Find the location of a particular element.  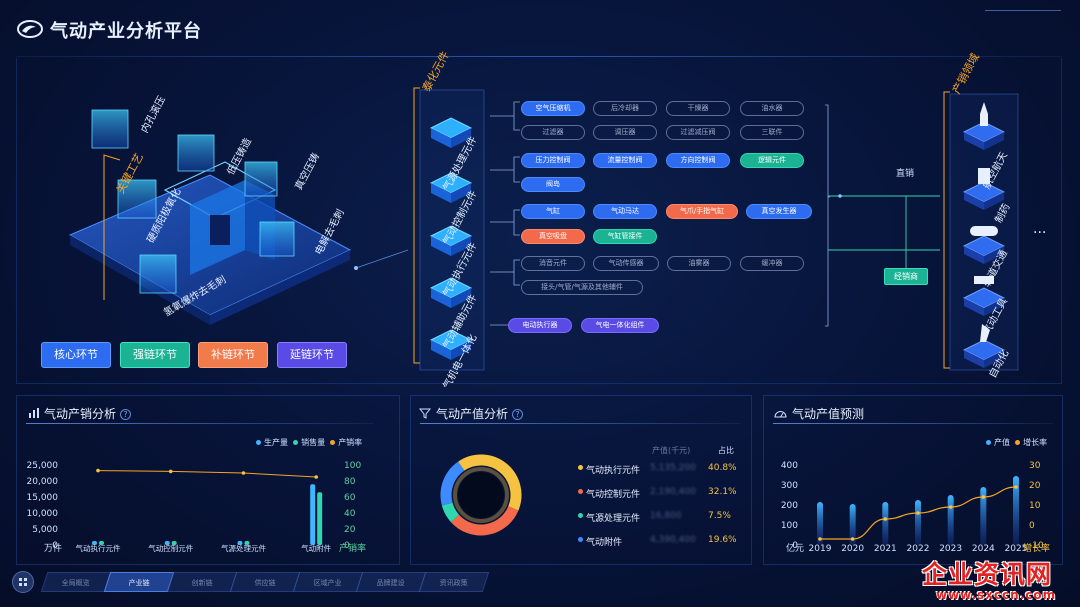

pill-21: 油雾器 is located at coordinates (699, 263).